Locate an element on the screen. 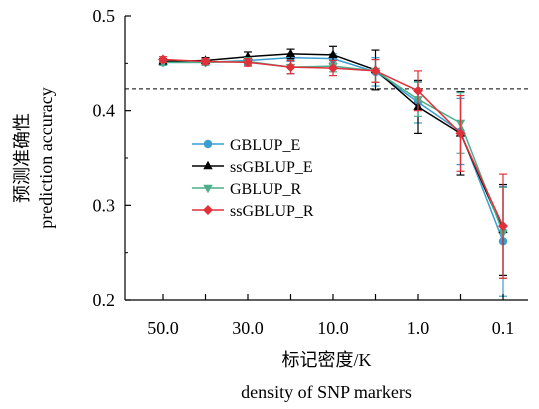  y-axis-title-english: prediction accuracy is located at coordinates (46, 157).